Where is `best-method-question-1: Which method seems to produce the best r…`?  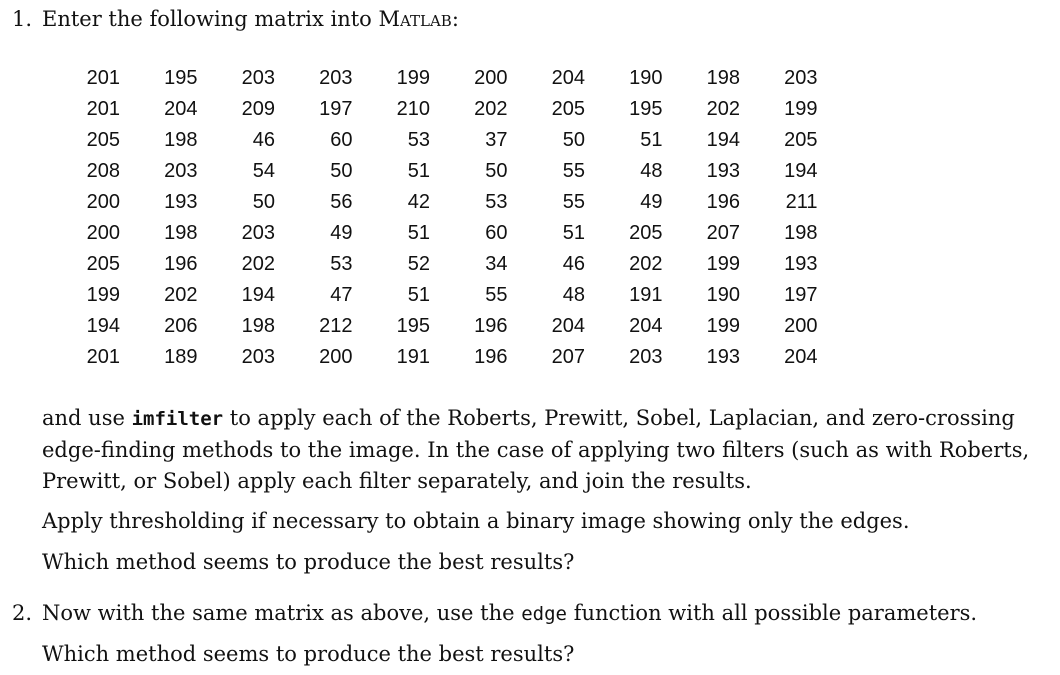
best-method-question-1: Which method seems to produce the best r… is located at coordinates (308, 562).